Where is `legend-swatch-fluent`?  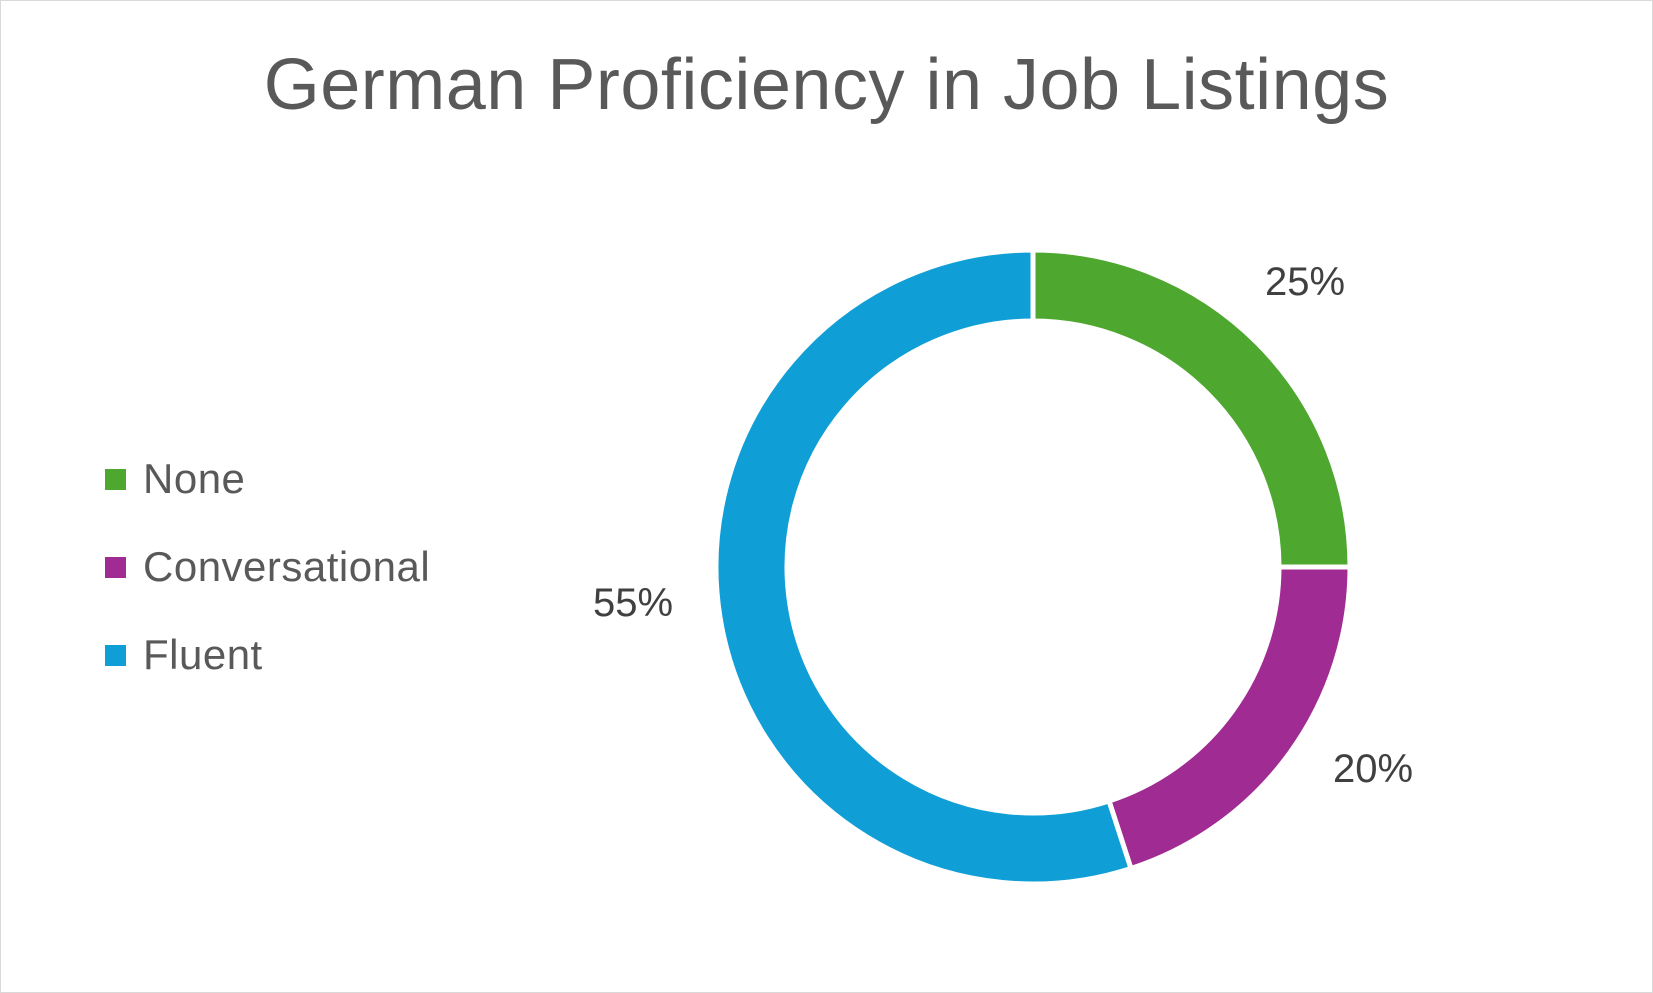
legend-swatch-fluent is located at coordinates (115, 655).